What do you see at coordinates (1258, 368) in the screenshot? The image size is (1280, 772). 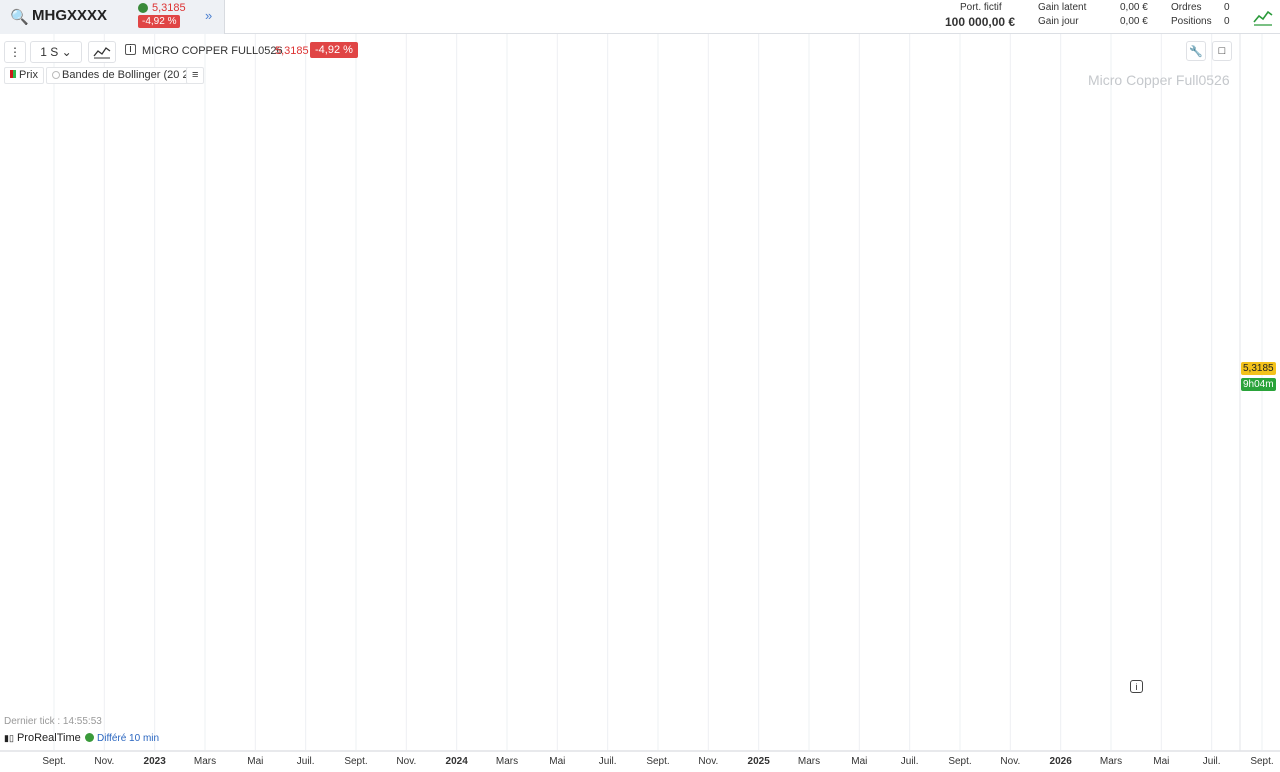 I see `last-price-tag: 5,3185` at bounding box center [1258, 368].